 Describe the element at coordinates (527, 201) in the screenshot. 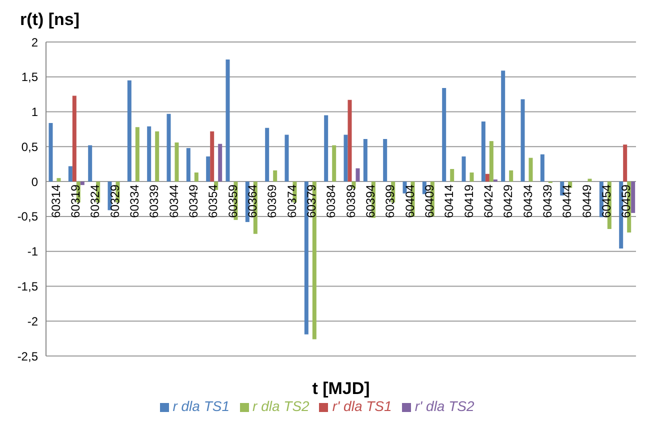

I see `x-tick-label: 60434` at that location.